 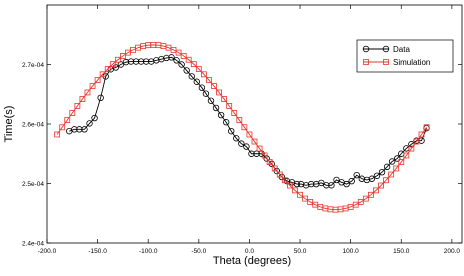 I want to click on x-tick-label: -200.0, so click(x=47, y=251).